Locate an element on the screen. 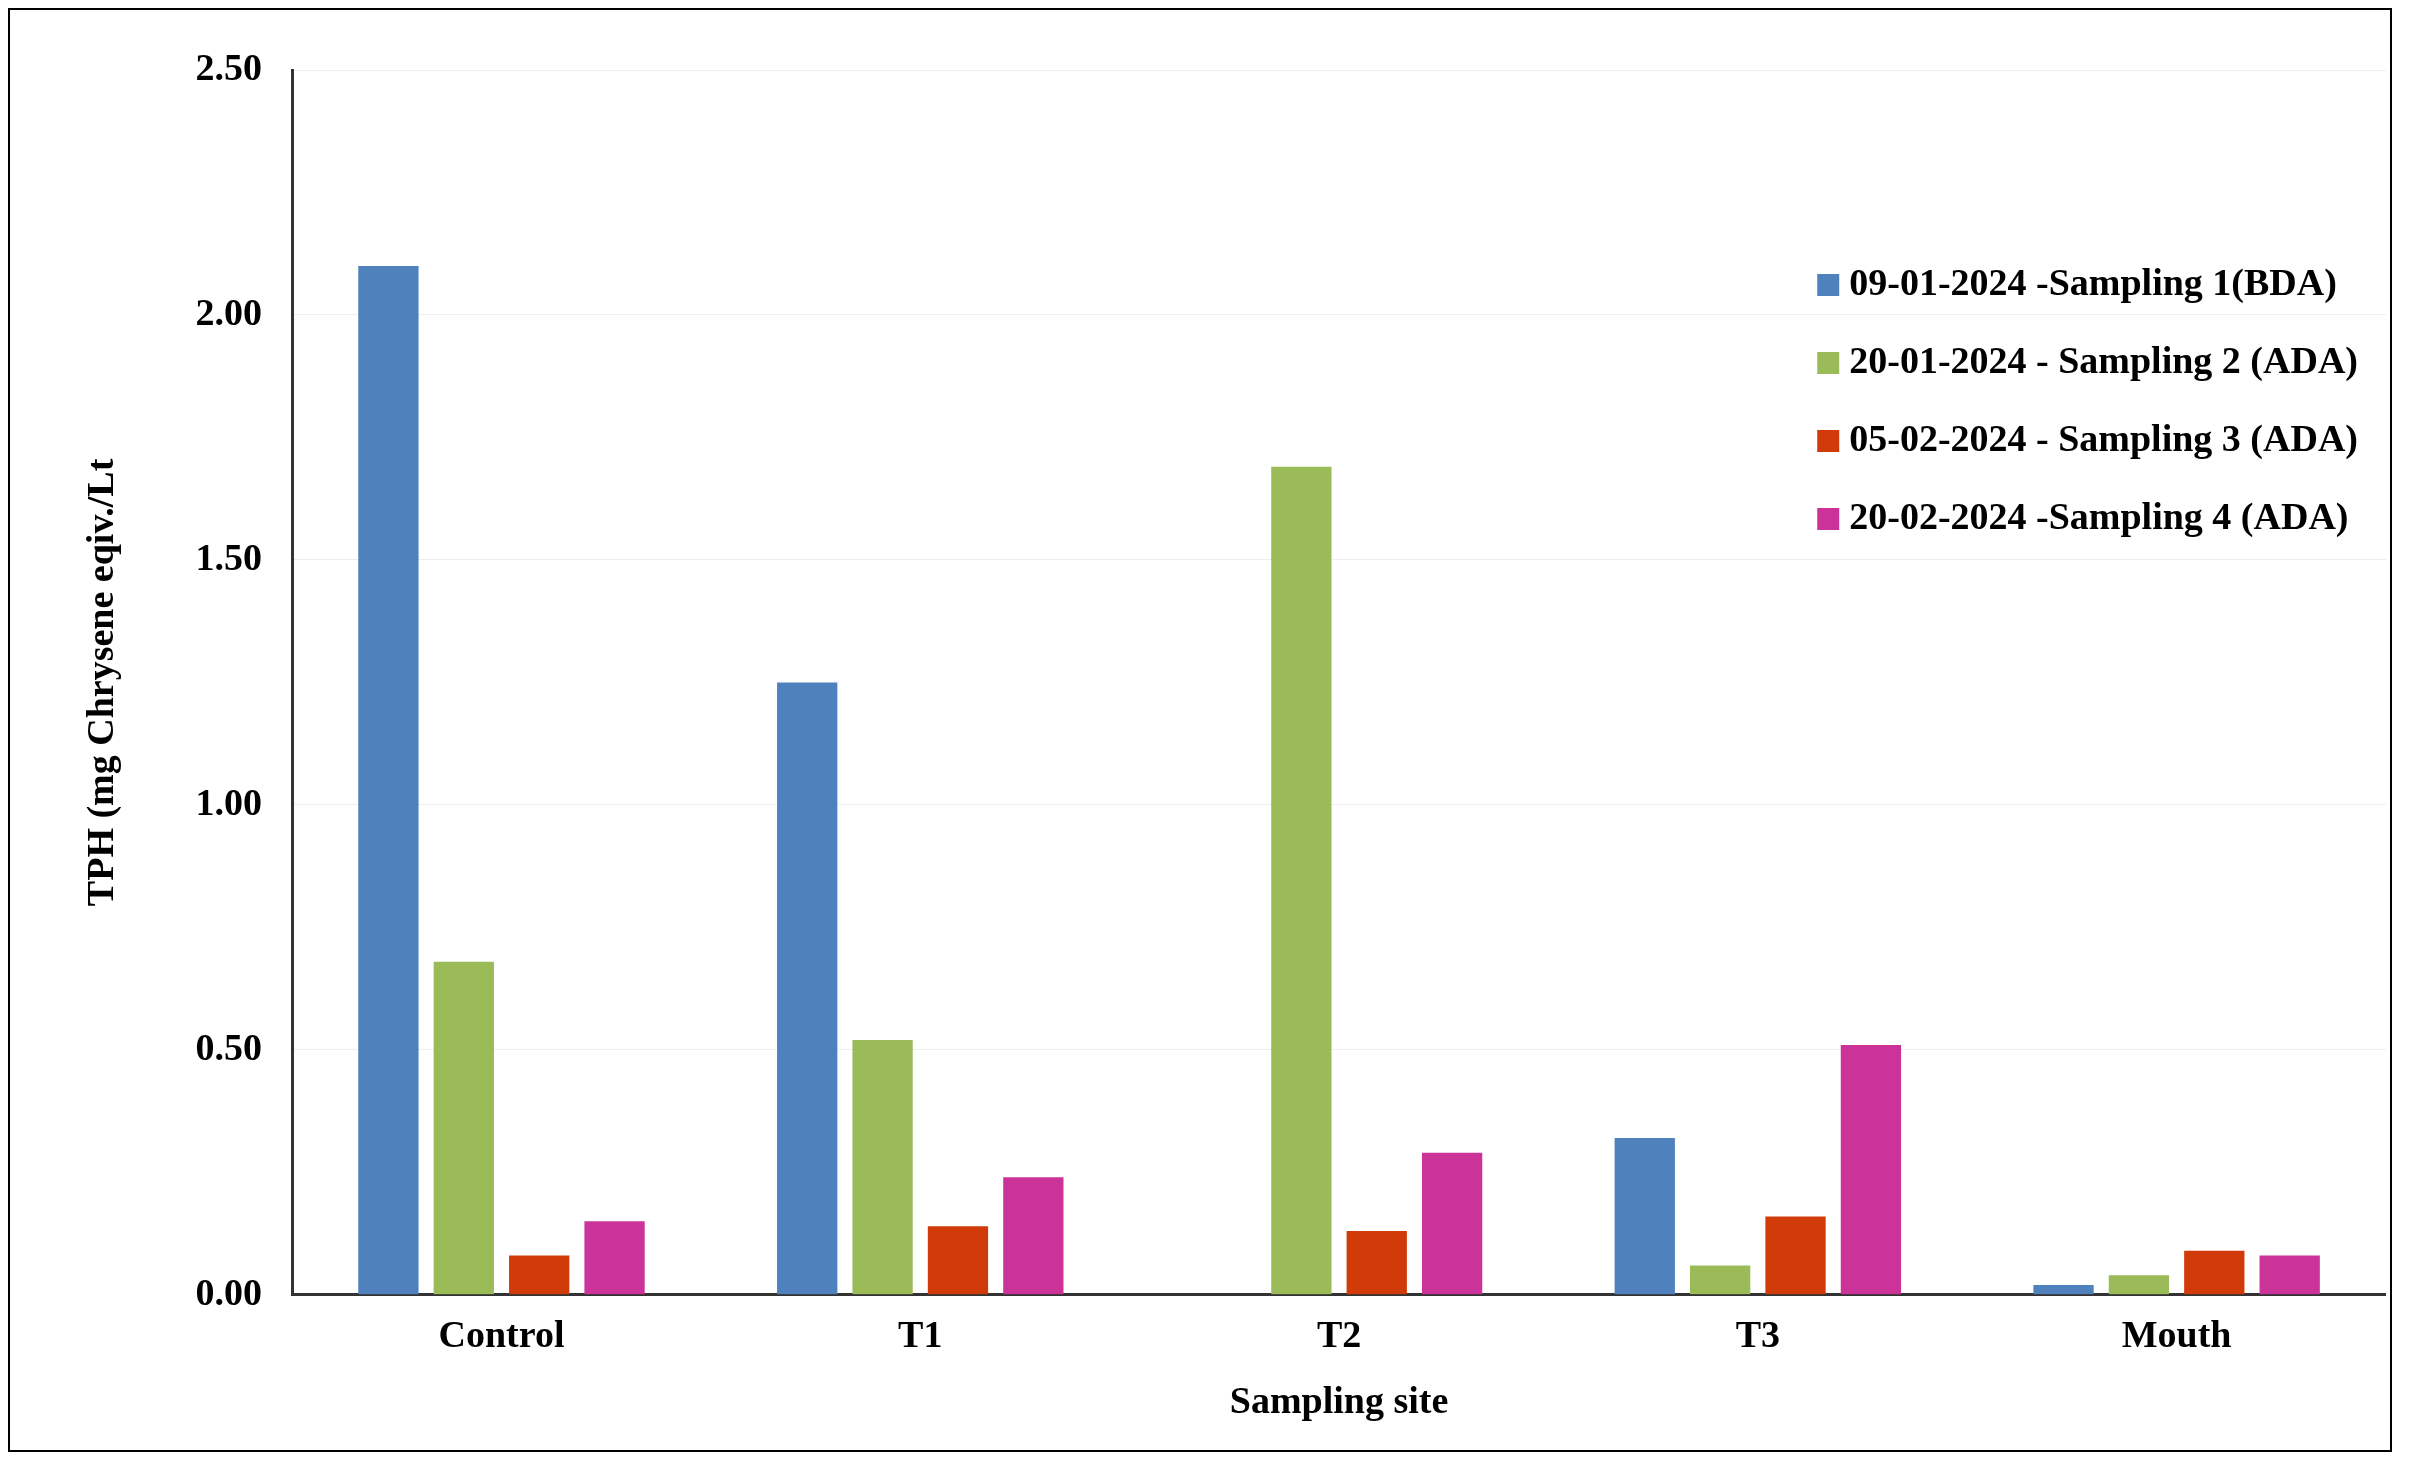  x-axis-title: Sampling site is located at coordinates (1339, 1400).